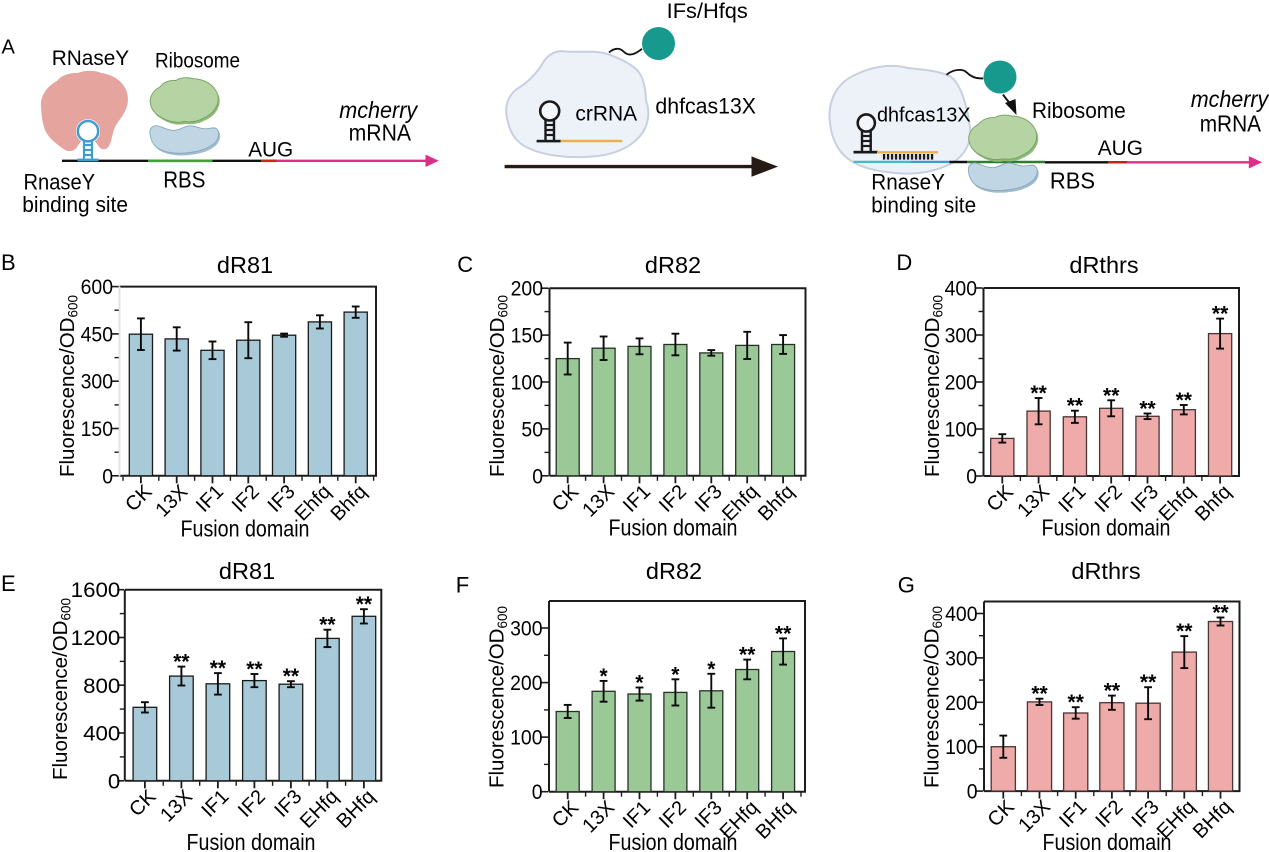  What do you see at coordinates (707, 11) in the screenshot?
I see `svg-text: IFs/Hfqs` at bounding box center [707, 11].